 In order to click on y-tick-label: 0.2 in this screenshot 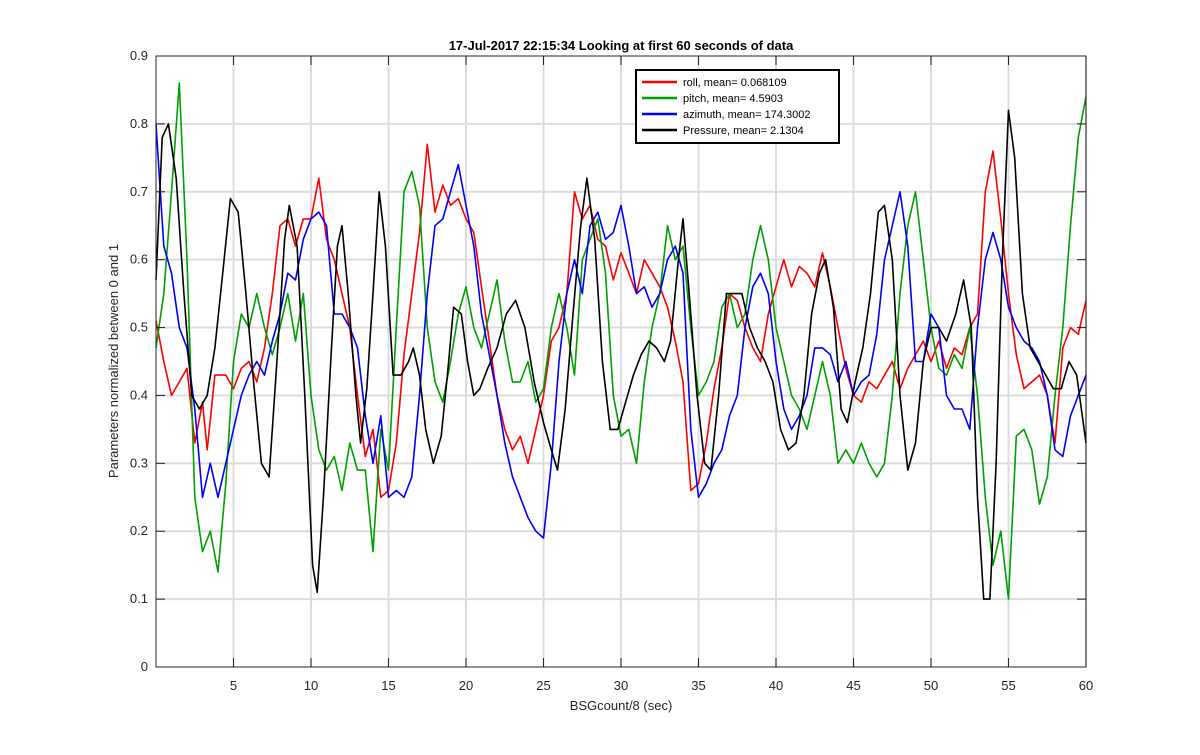, I will do `click(139, 530)`.